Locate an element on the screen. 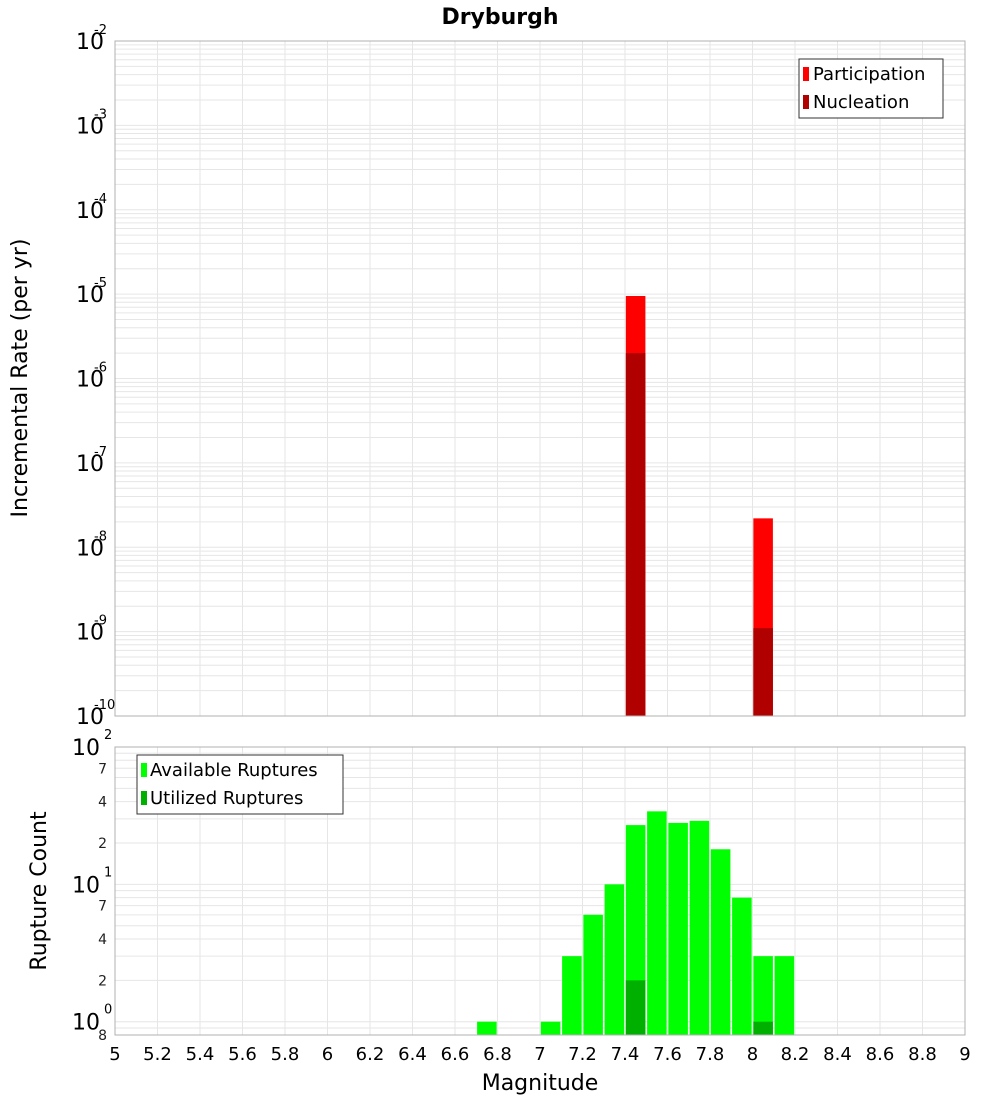  x-tick-label: 7 is located at coordinates (539, 1054).